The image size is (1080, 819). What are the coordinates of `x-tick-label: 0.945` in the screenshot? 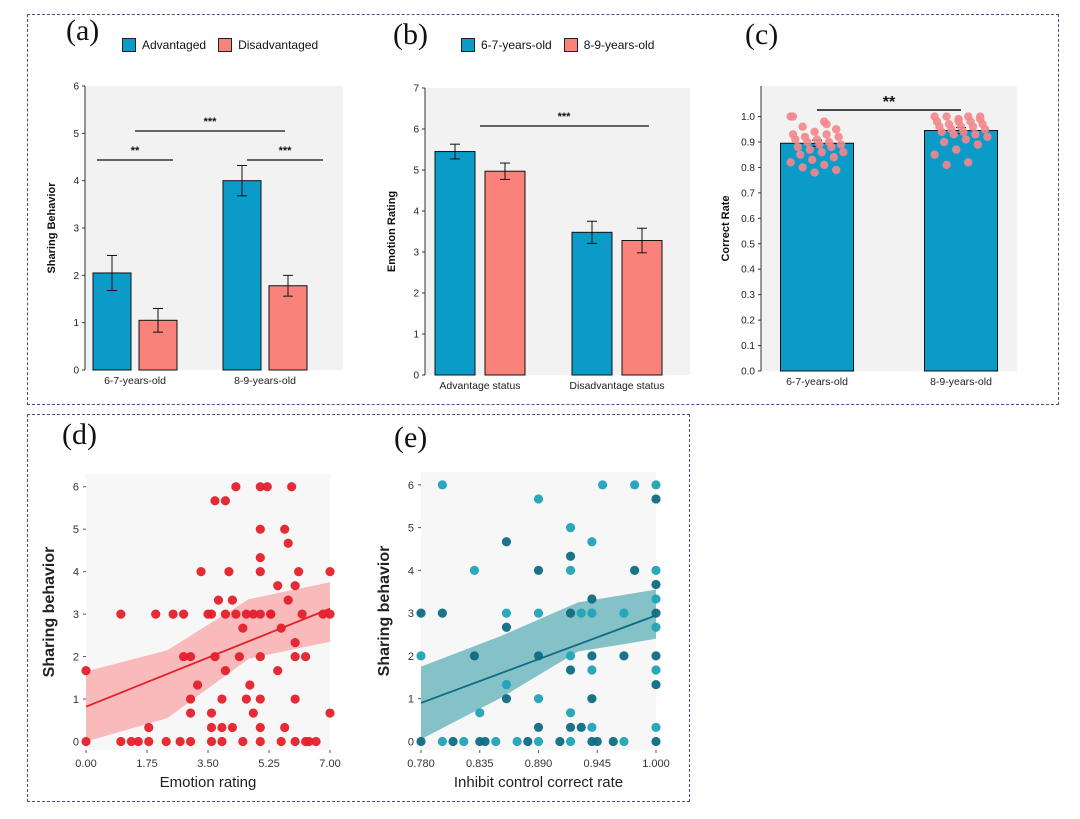 It's located at (597, 764).